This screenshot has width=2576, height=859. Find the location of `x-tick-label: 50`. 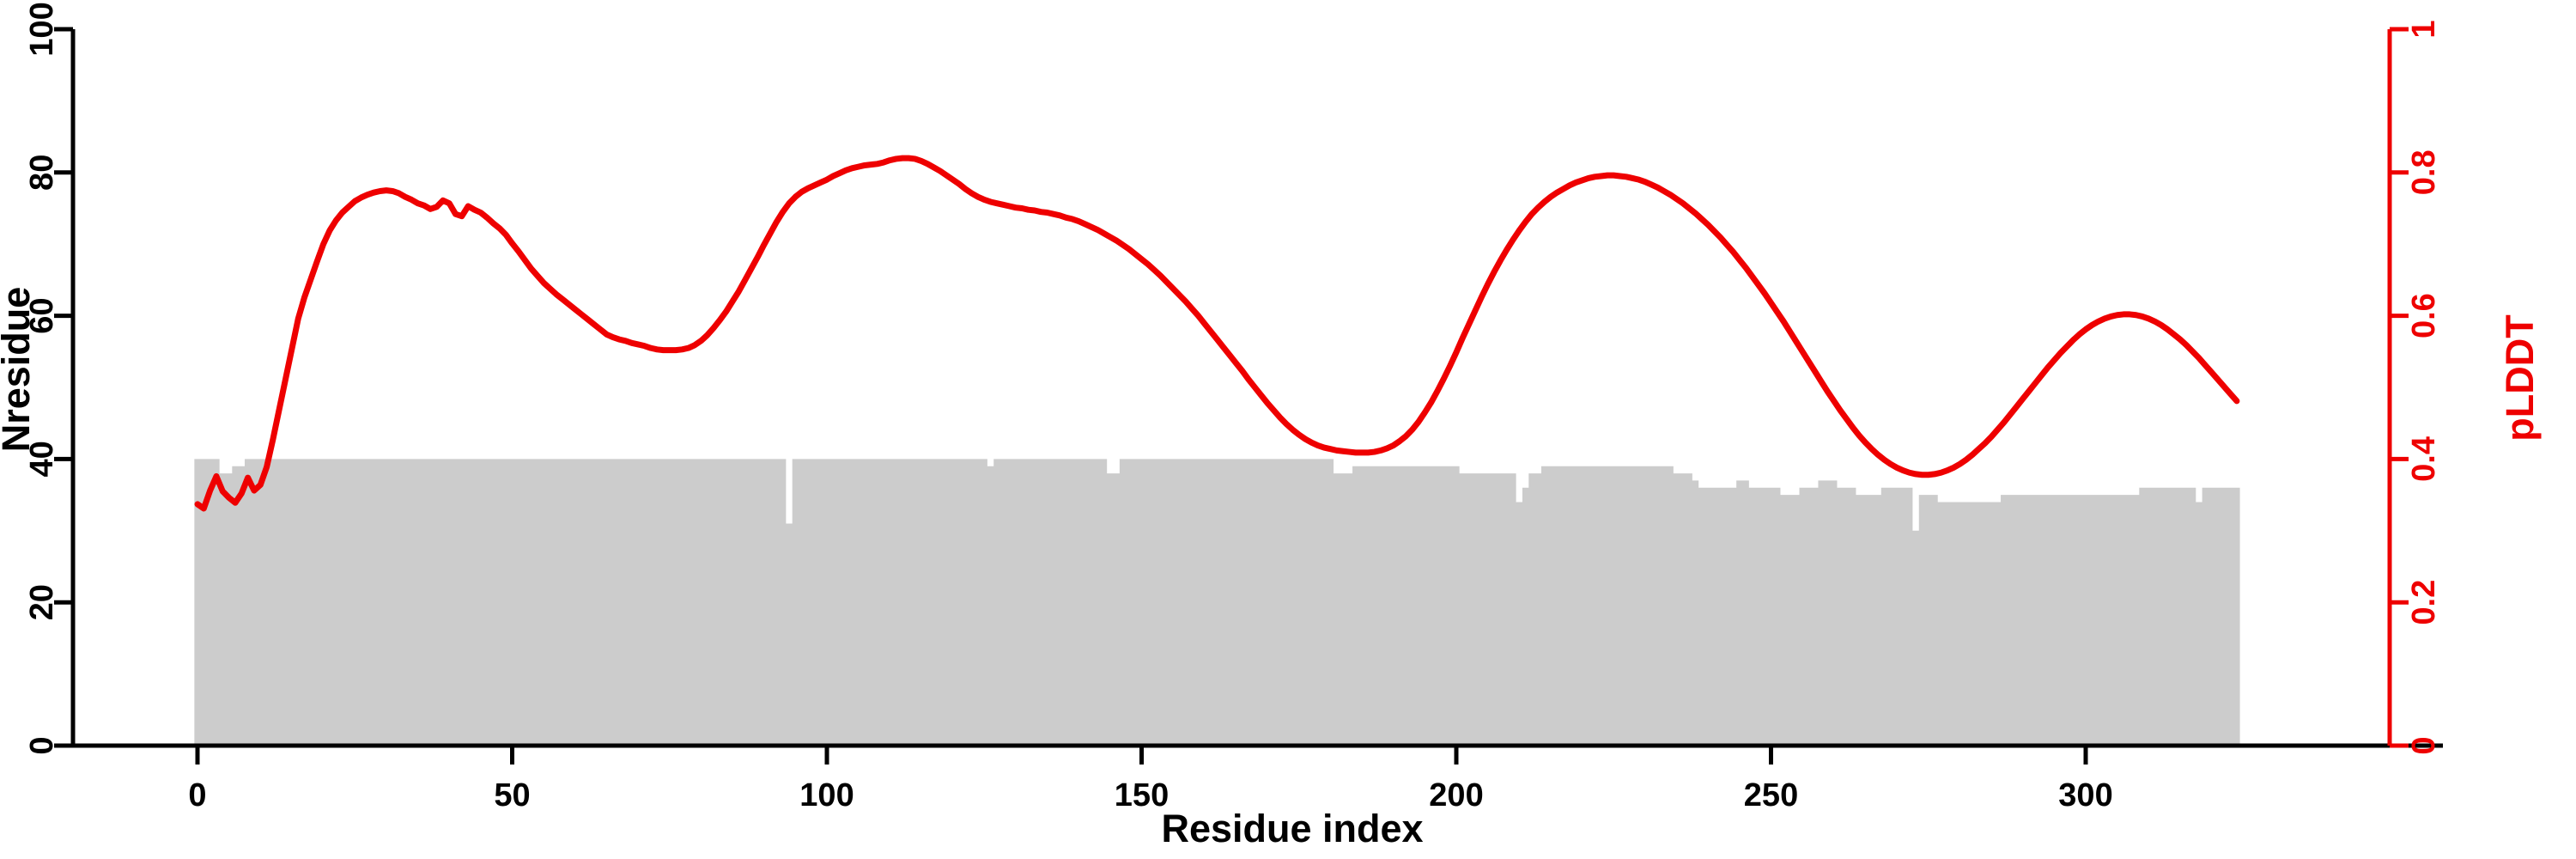

x-tick-label: 50 is located at coordinates (512, 795).